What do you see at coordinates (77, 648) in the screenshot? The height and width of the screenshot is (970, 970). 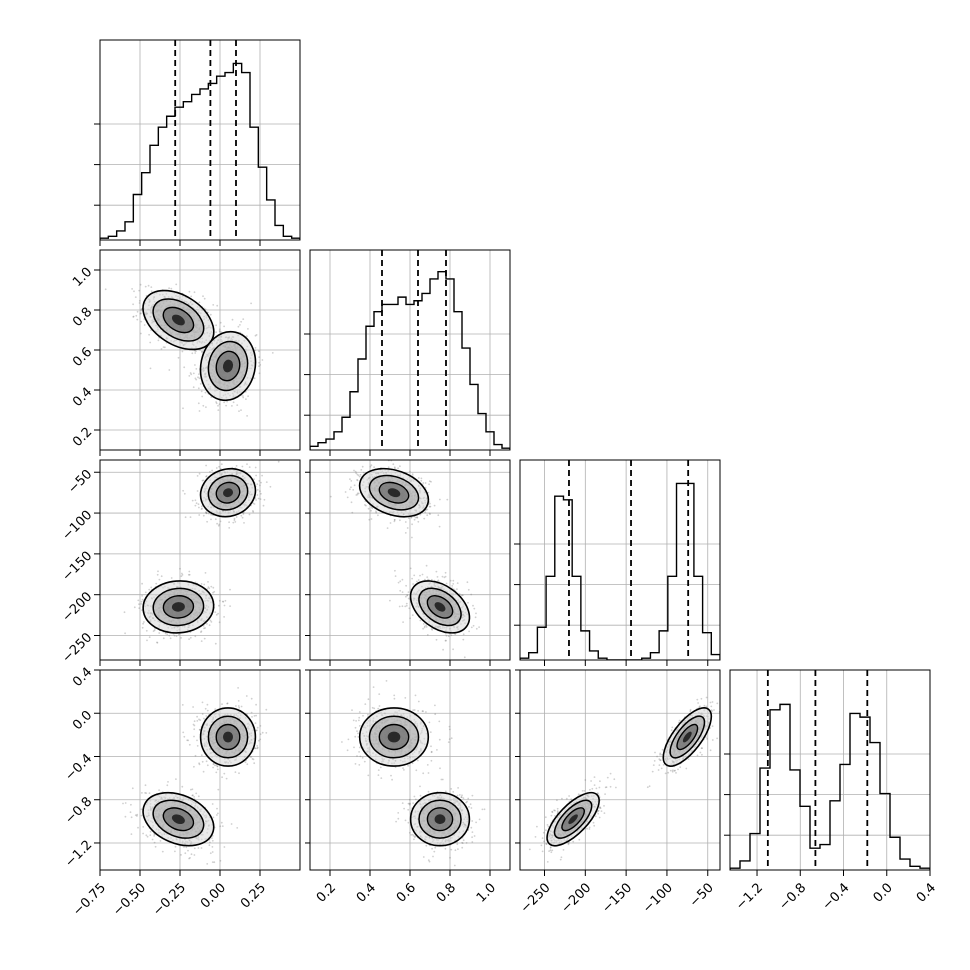 I see `y-tick-label: −250` at bounding box center [77, 648].